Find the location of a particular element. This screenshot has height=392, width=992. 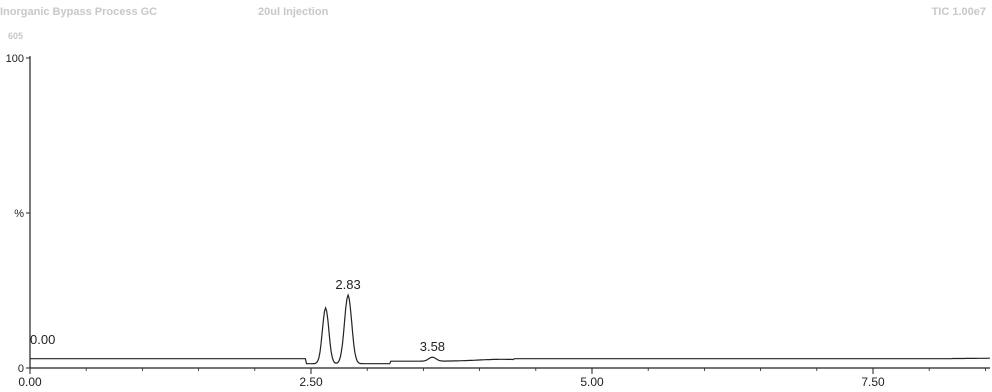

y-tick-label: 0 is located at coordinates (21, 369).